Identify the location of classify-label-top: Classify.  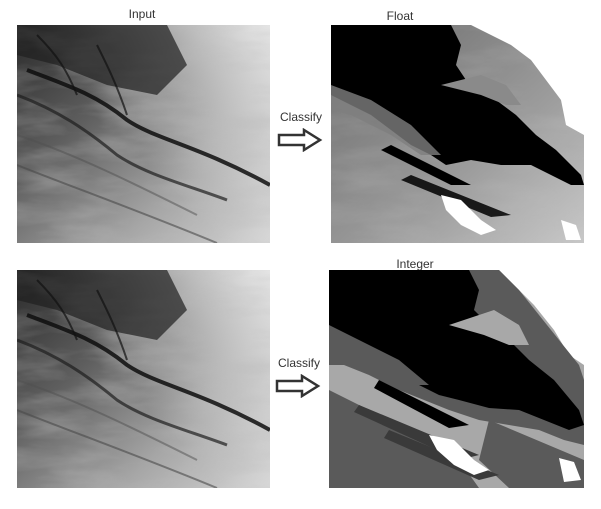
(300, 117).